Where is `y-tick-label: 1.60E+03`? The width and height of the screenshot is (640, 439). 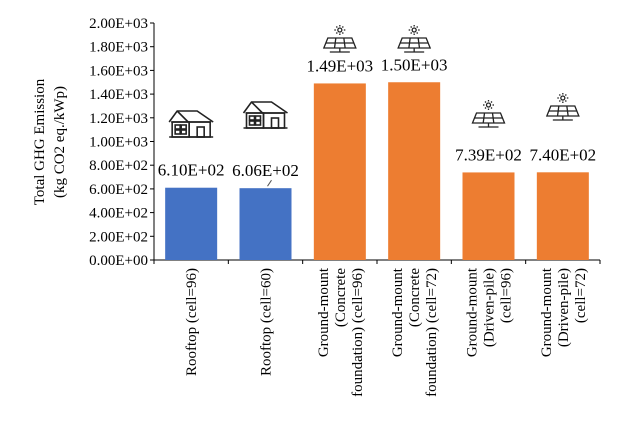
y-tick-label: 1.60E+03 is located at coordinates (118, 71).